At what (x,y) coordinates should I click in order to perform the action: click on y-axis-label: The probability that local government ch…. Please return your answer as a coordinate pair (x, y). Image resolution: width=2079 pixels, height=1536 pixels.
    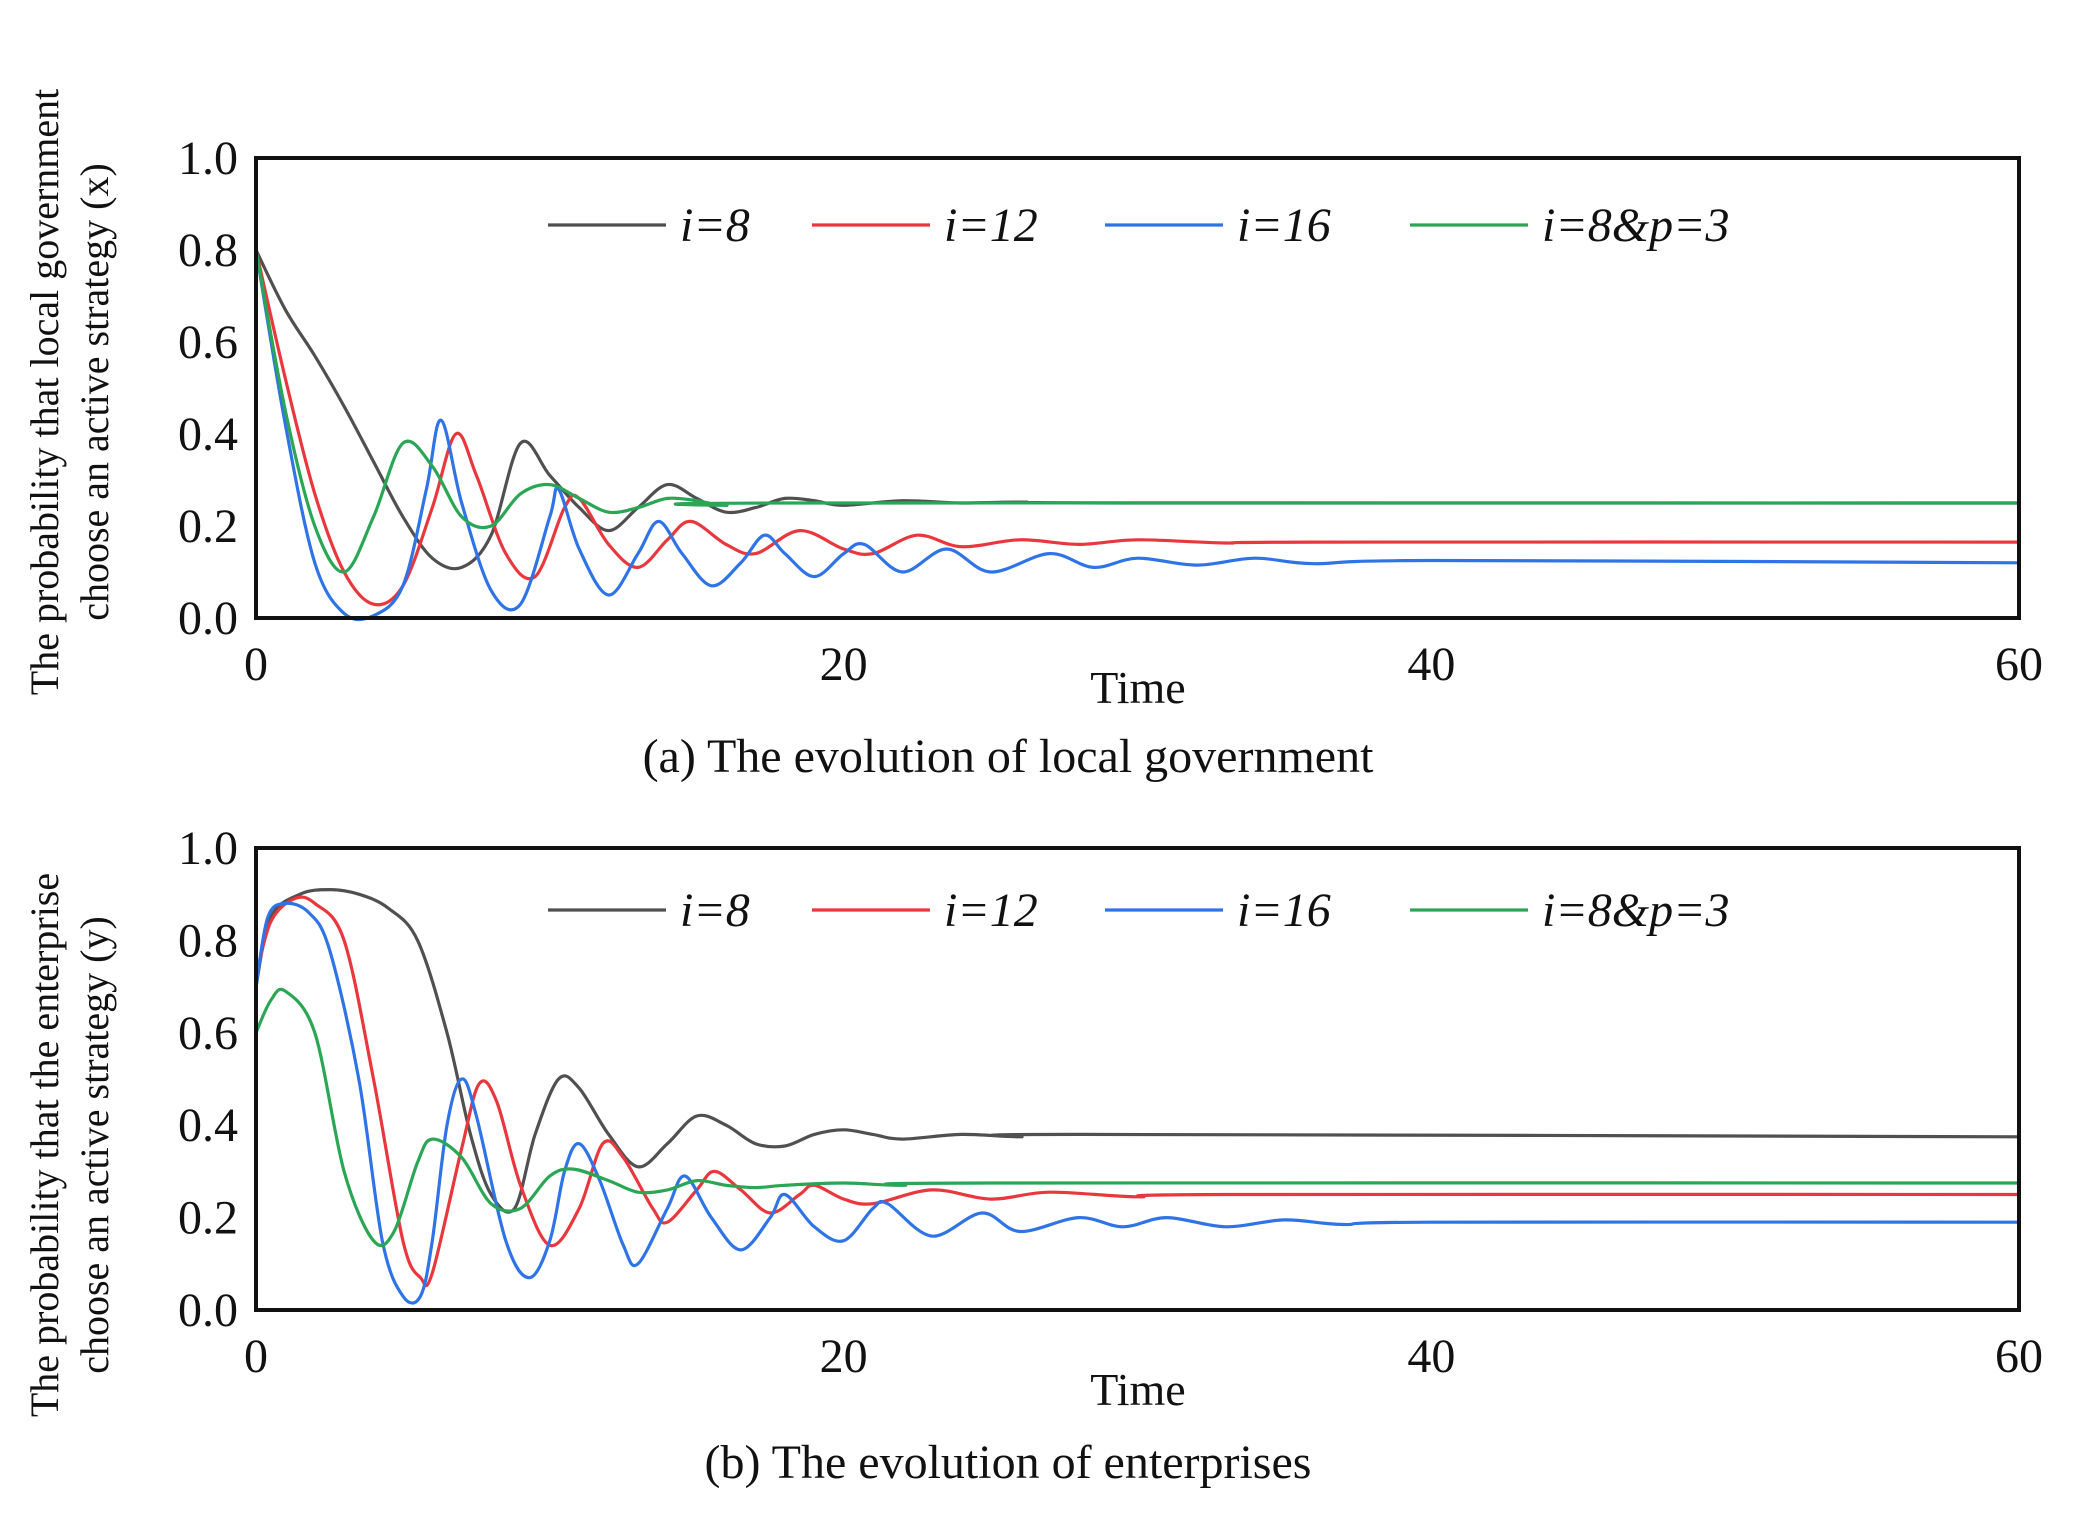
    Looking at the image, I should click on (69, 392).